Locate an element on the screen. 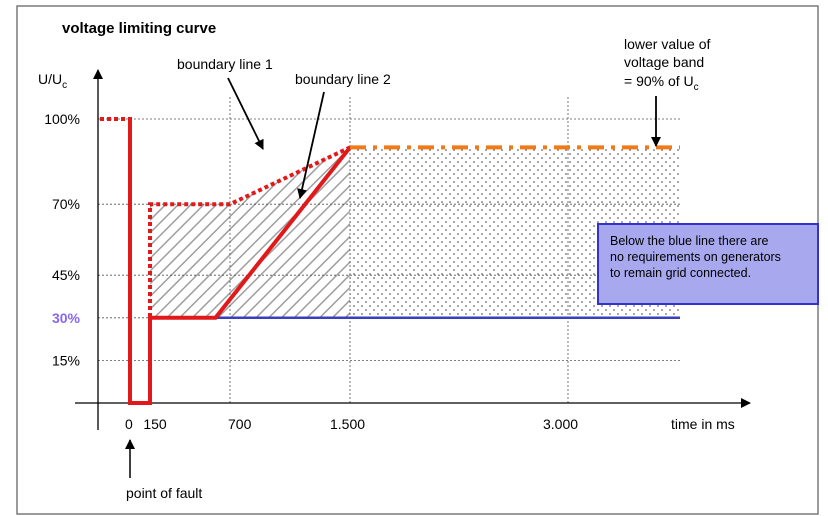  note-box-background is located at coordinates (708, 264).